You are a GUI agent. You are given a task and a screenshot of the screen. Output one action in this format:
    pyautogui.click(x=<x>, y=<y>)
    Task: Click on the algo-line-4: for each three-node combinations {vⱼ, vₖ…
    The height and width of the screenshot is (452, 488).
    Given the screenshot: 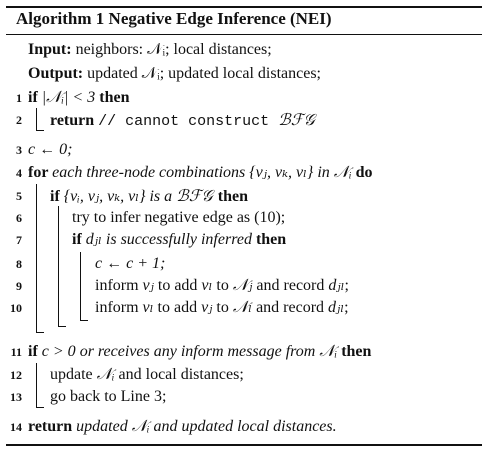 What is the action you would take?
    pyautogui.click(x=200, y=173)
    